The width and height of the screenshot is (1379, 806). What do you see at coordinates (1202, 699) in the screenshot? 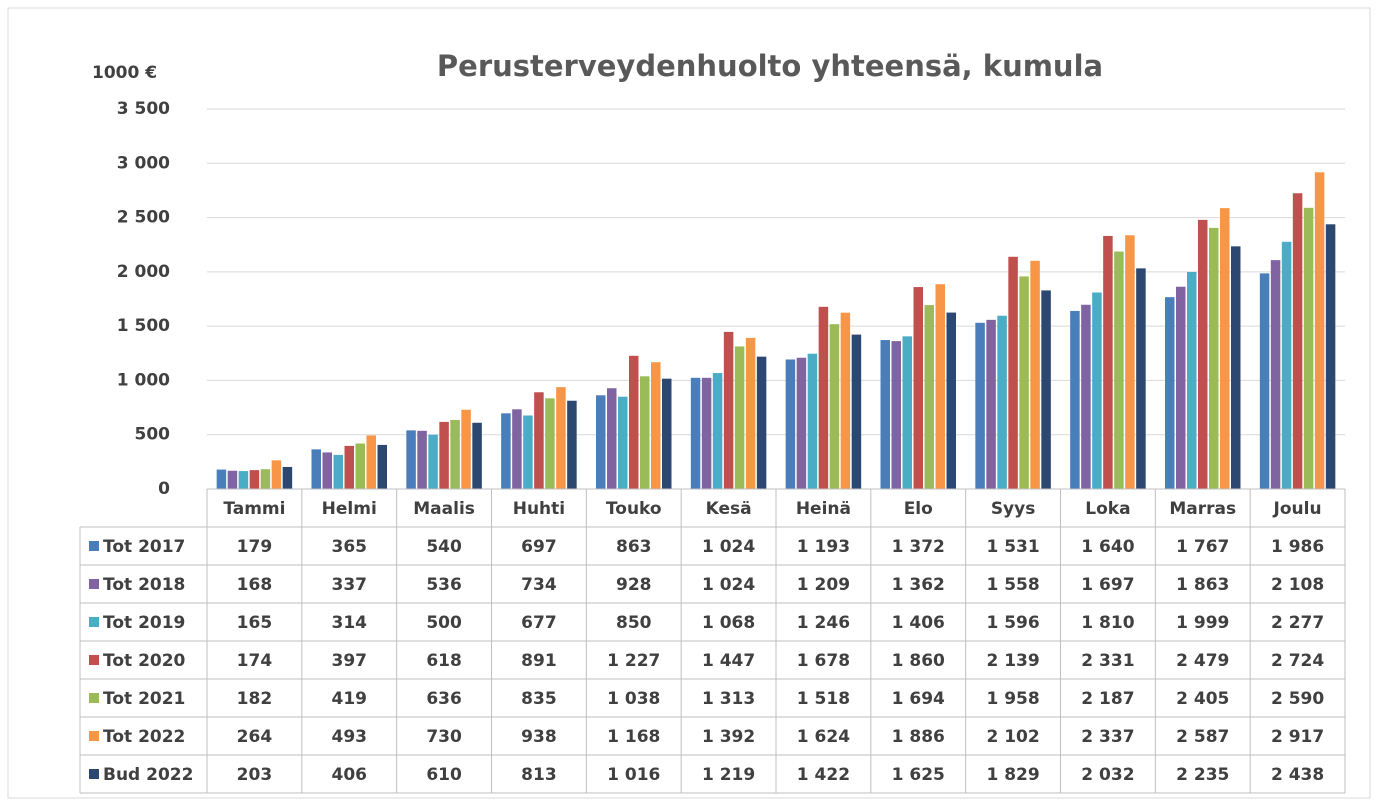
I see `table-value: 2 405` at bounding box center [1202, 699].